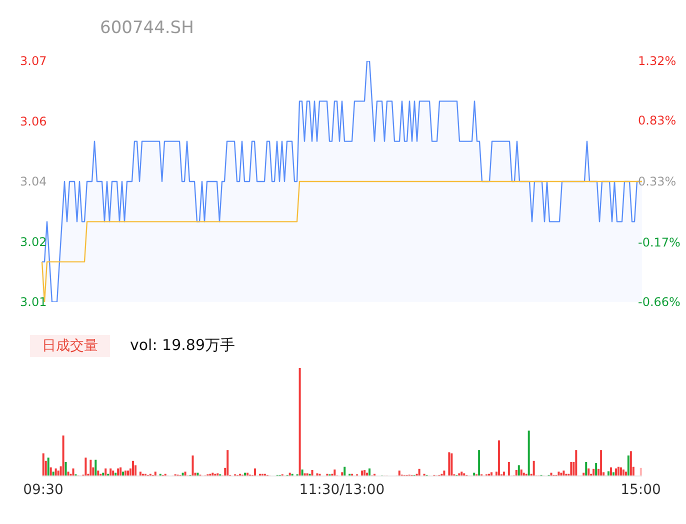  I want to click on x-tick-label: 15:00, so click(640, 490).